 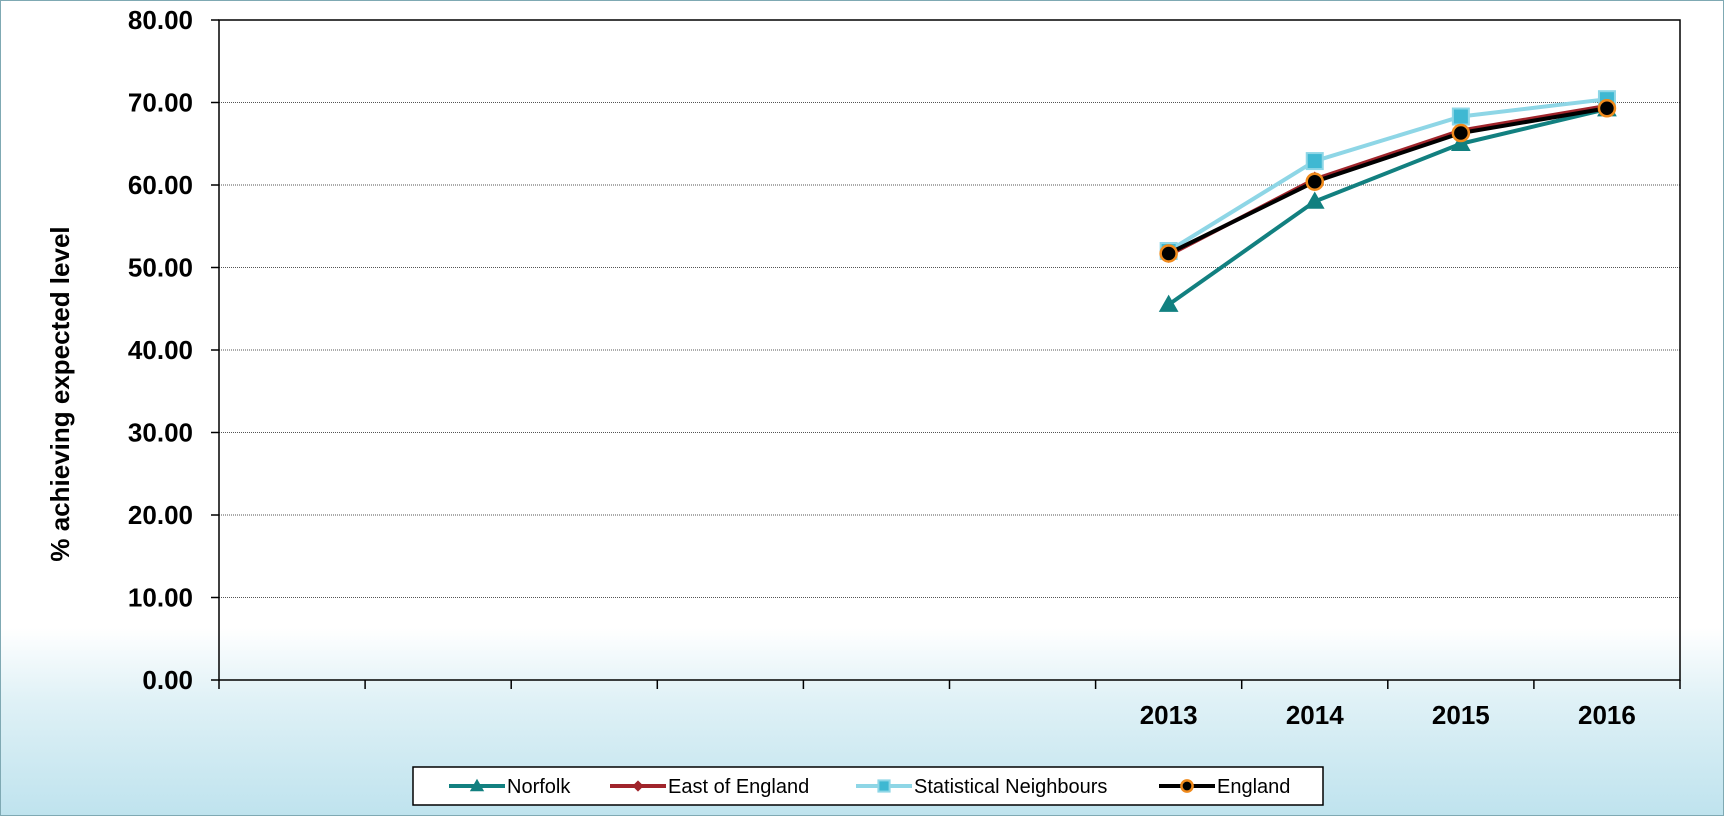 What do you see at coordinates (167, 680) in the screenshot?
I see `y-tick-label: 0.00` at bounding box center [167, 680].